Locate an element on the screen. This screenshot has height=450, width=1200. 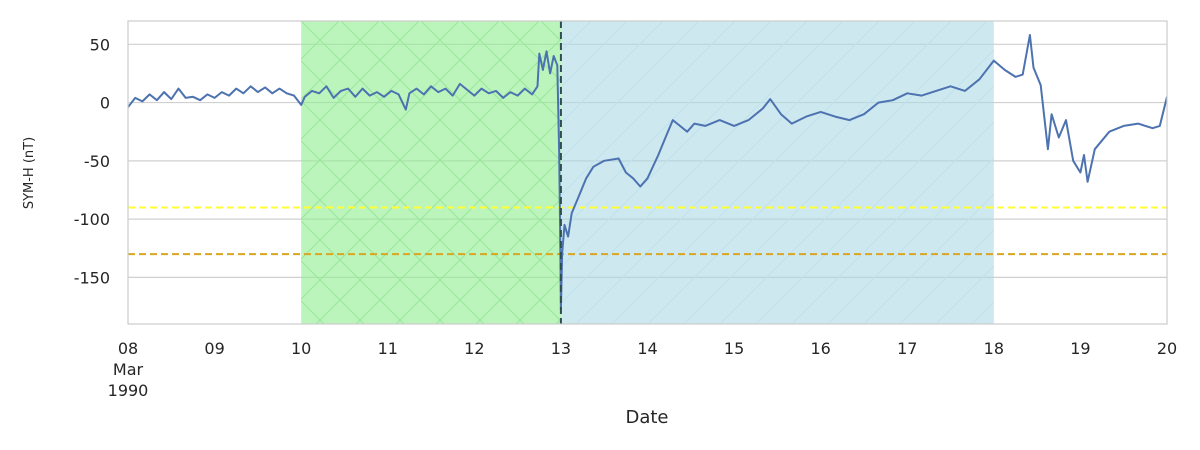
x-tick-label: 08 is located at coordinates (128, 348).